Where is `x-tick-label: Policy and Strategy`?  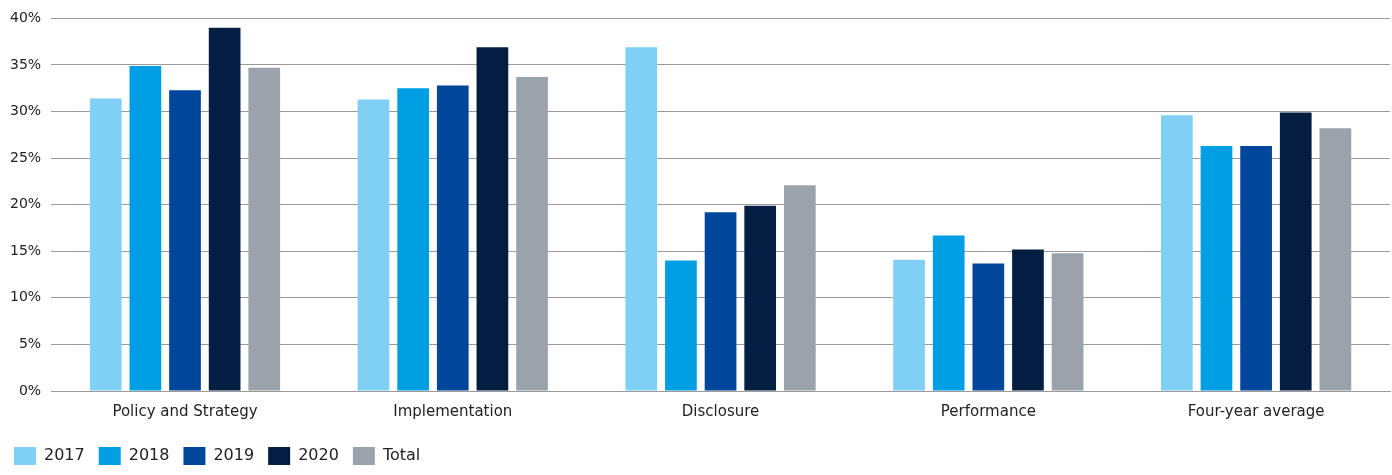 x-tick-label: Policy and Strategy is located at coordinates (185, 410).